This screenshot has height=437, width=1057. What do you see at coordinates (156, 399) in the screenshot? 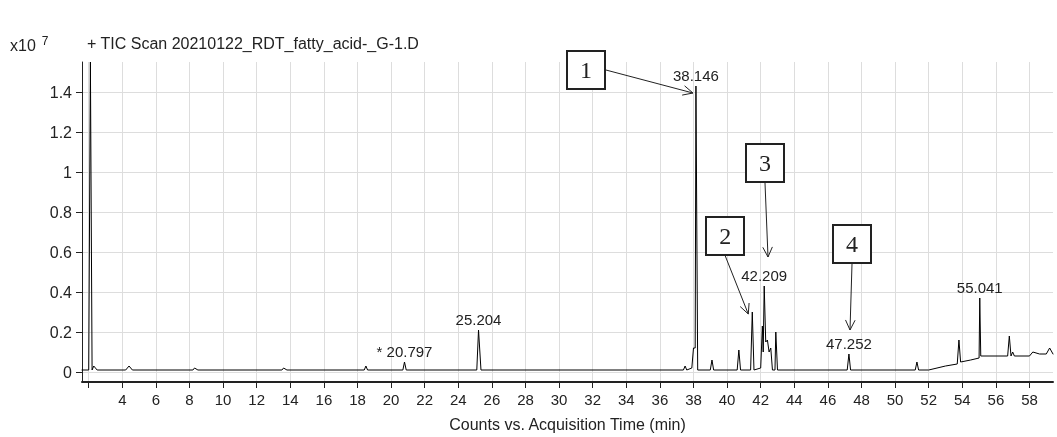
I see `x-tick-label: 6` at bounding box center [156, 399].